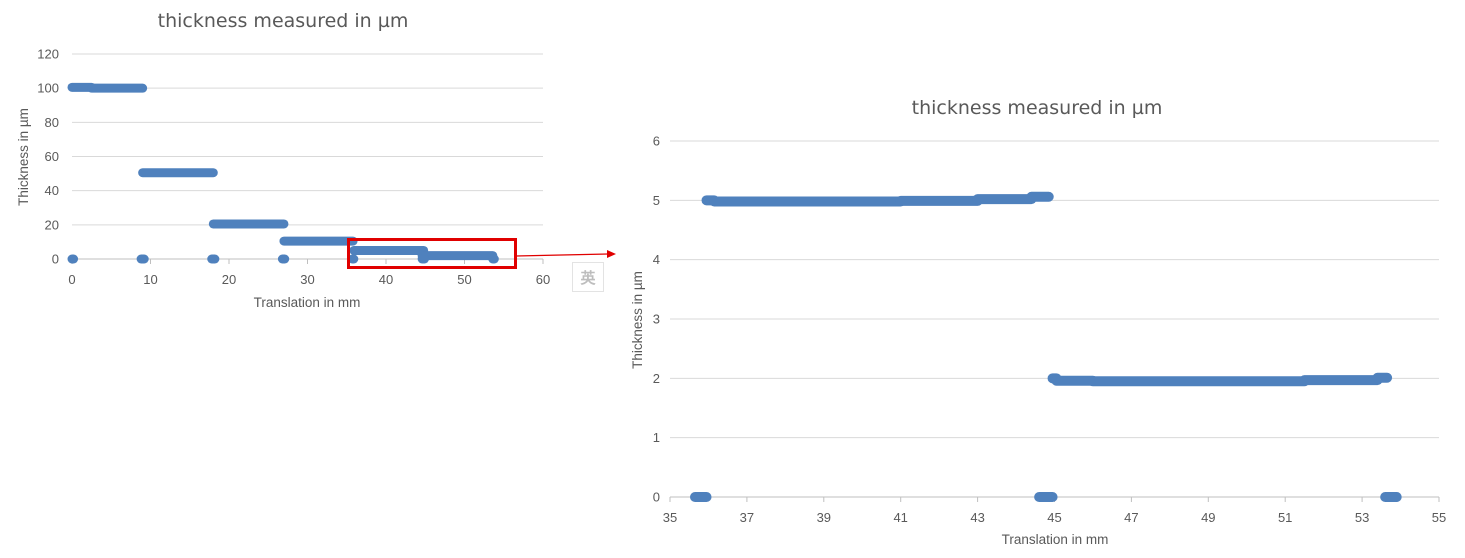 The height and width of the screenshot is (558, 1465). What do you see at coordinates (150, 279) in the screenshot?
I see `x-tick-label: 10` at bounding box center [150, 279].